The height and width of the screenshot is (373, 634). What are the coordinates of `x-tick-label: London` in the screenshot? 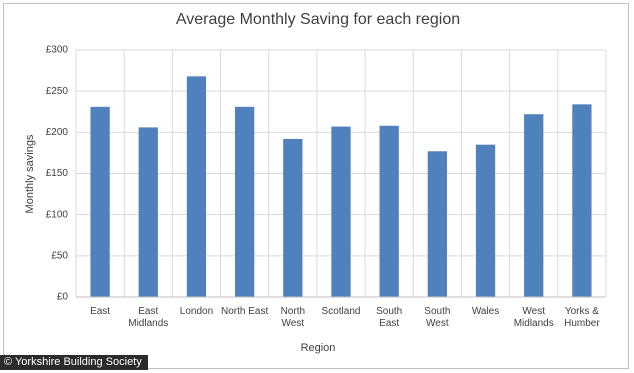 It's located at (196, 311).